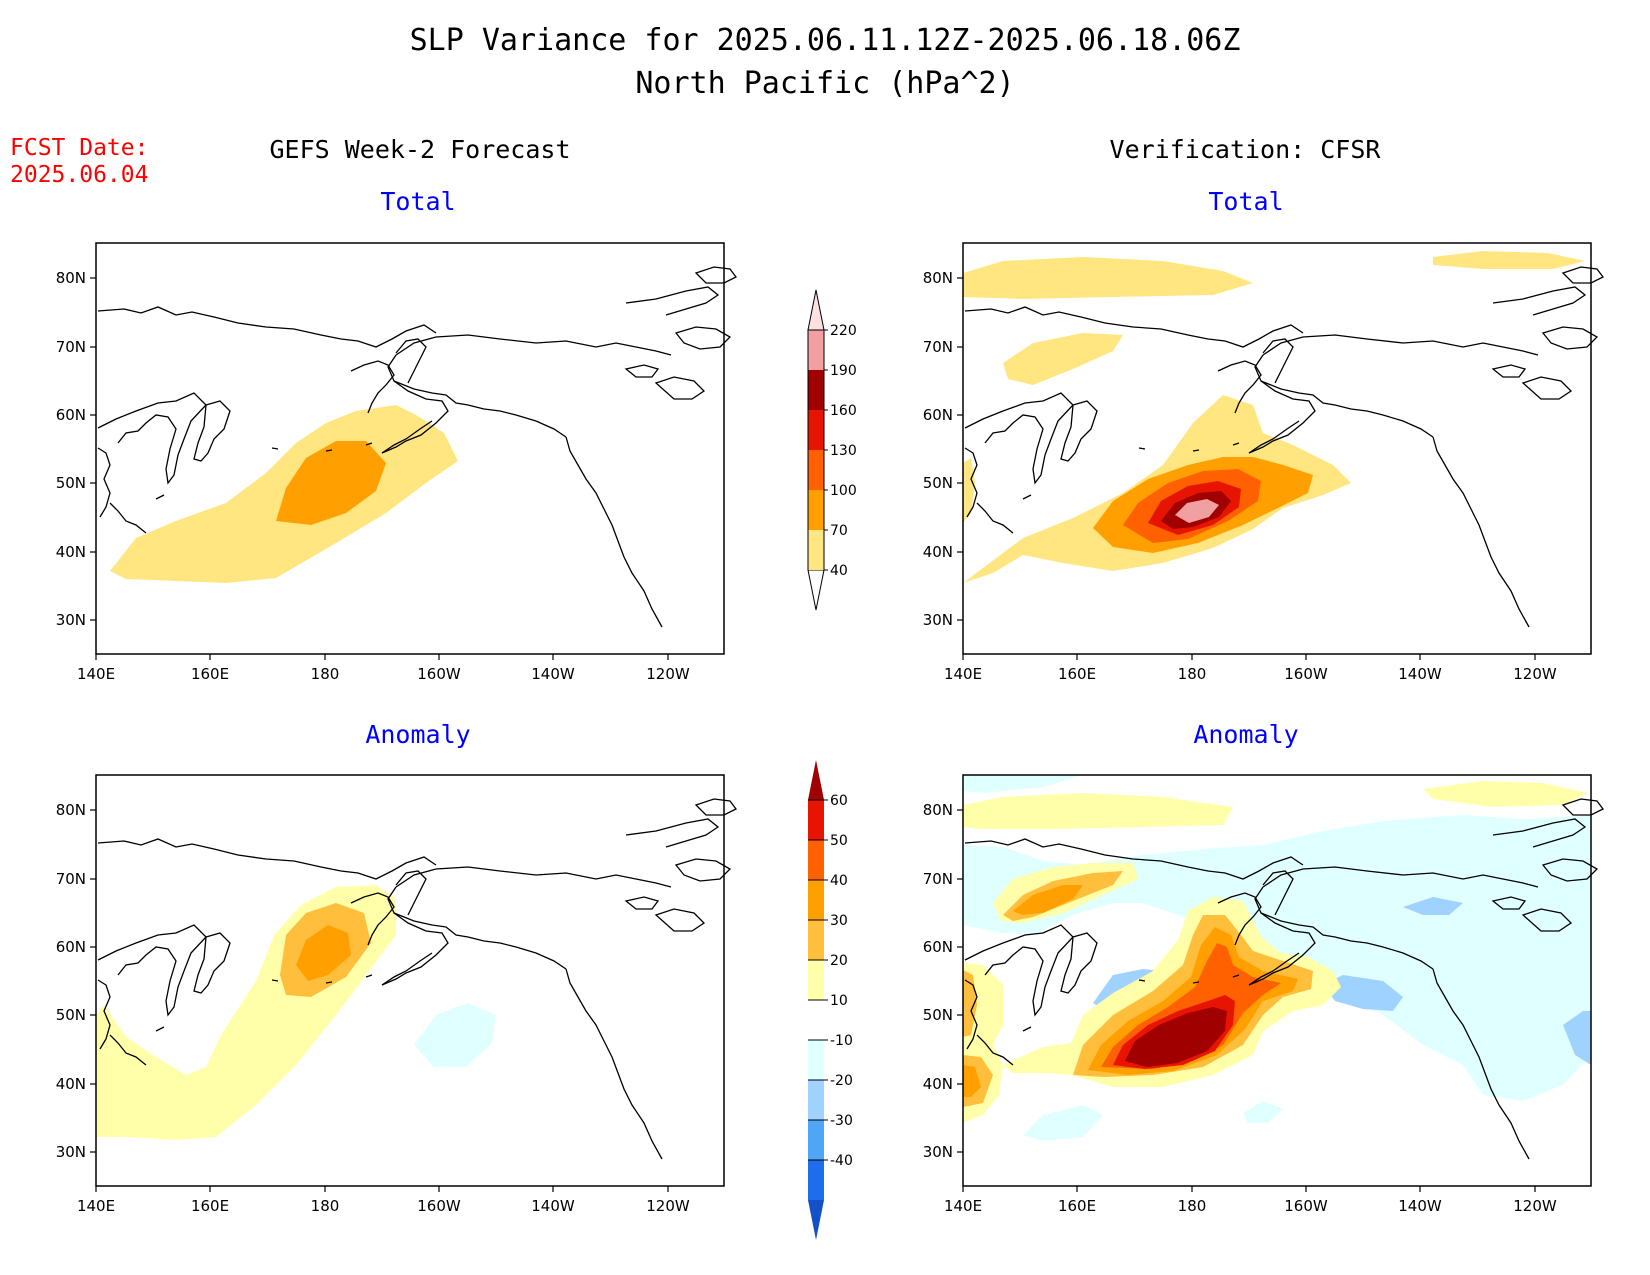 The width and height of the screenshot is (1650, 1275). Describe the element at coordinates (79, 148) in the screenshot. I see `fcst-date-label: FCST Date:` at that location.